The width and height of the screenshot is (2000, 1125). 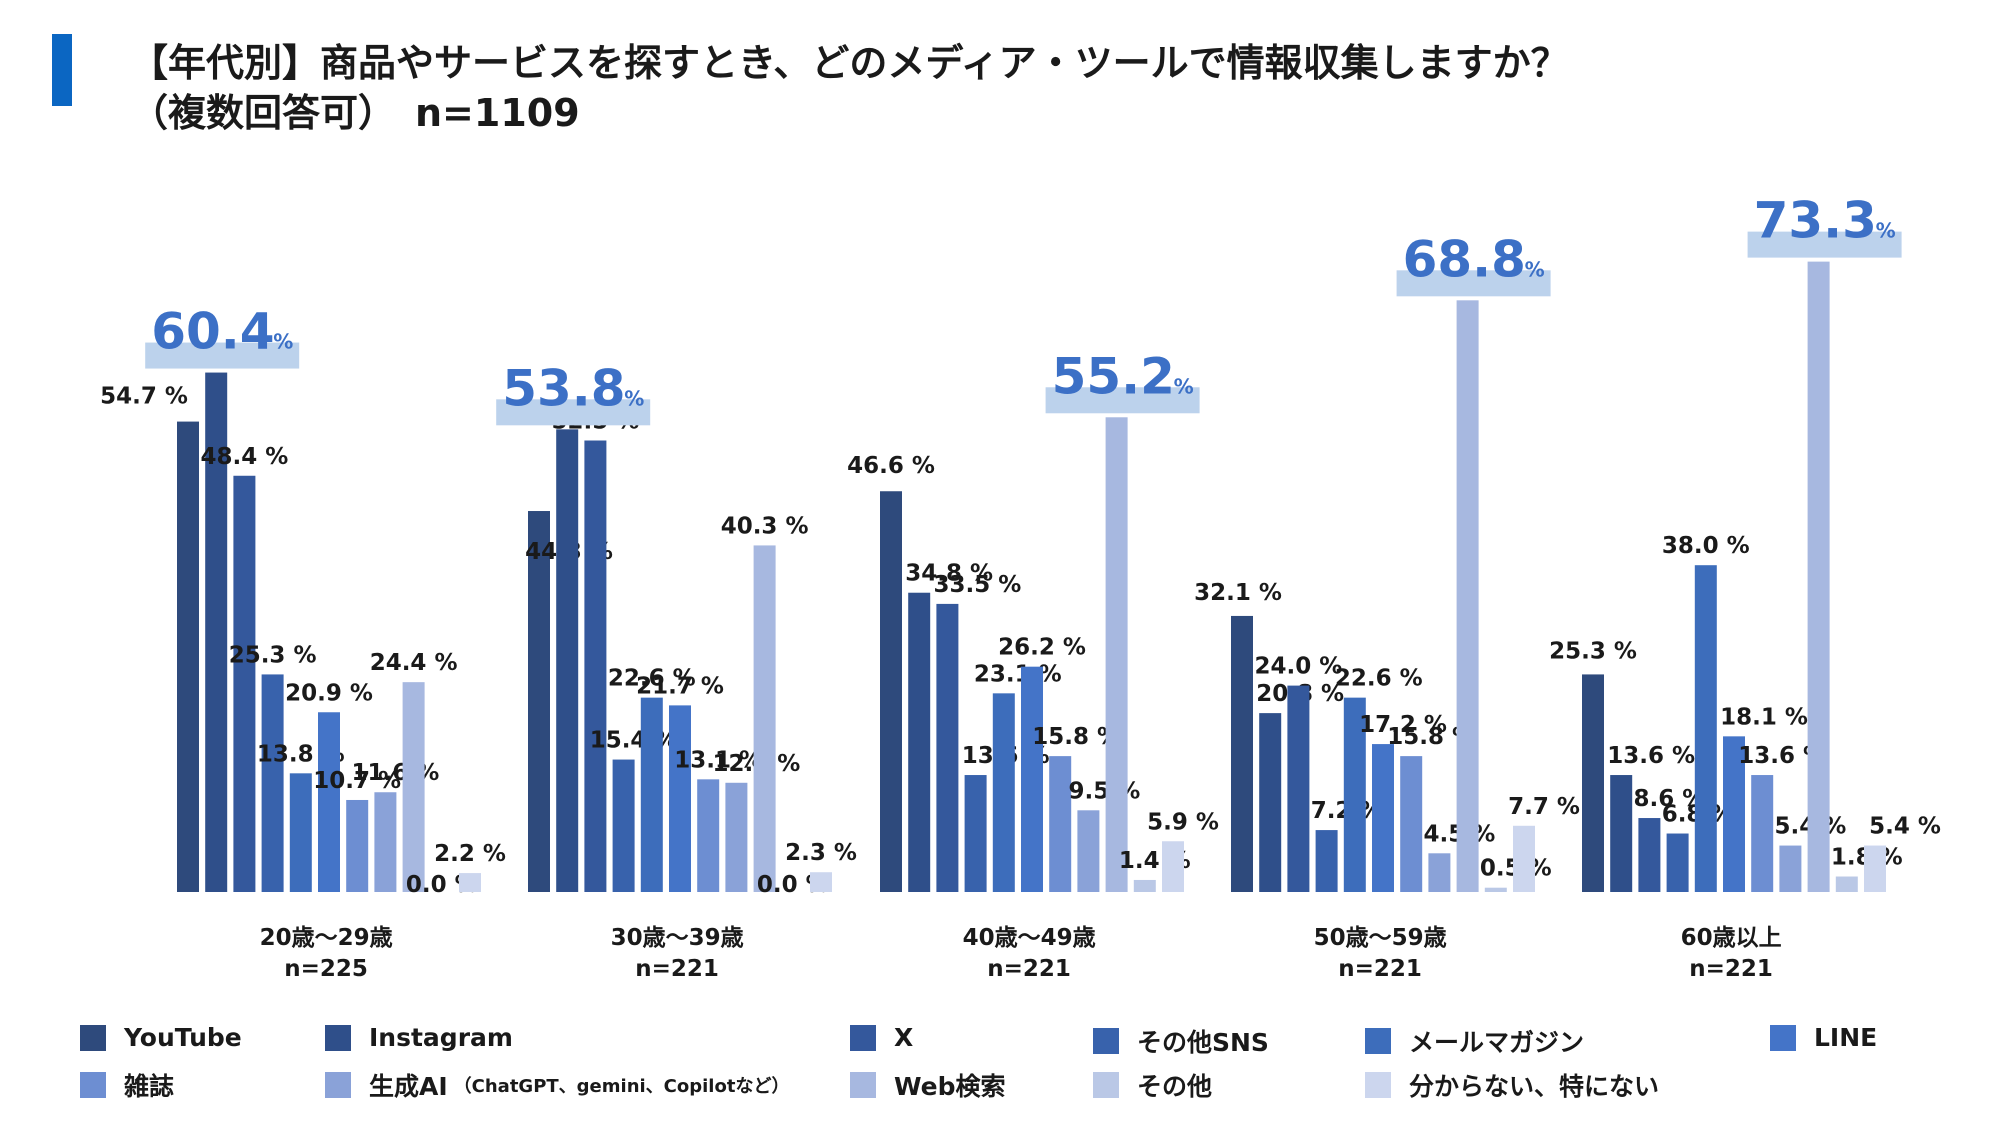 I want to click on legend-item-9: その他, so click(x=1152, y=1085).